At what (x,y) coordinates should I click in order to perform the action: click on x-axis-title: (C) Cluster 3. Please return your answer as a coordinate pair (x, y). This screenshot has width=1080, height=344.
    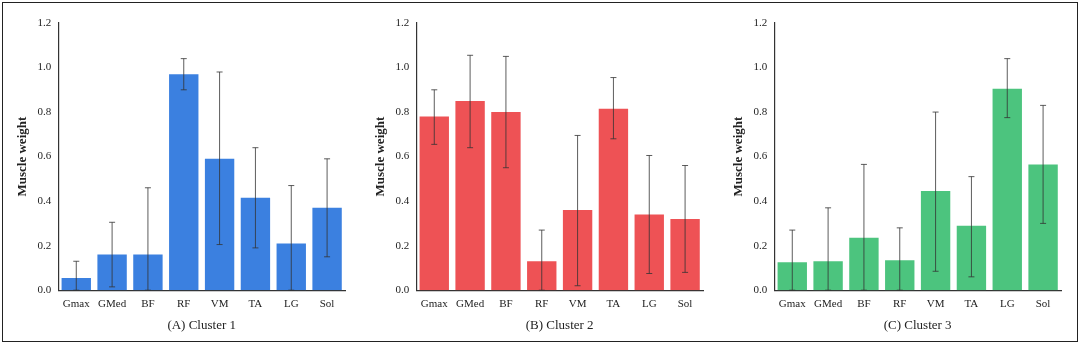
    Looking at the image, I should click on (917, 324).